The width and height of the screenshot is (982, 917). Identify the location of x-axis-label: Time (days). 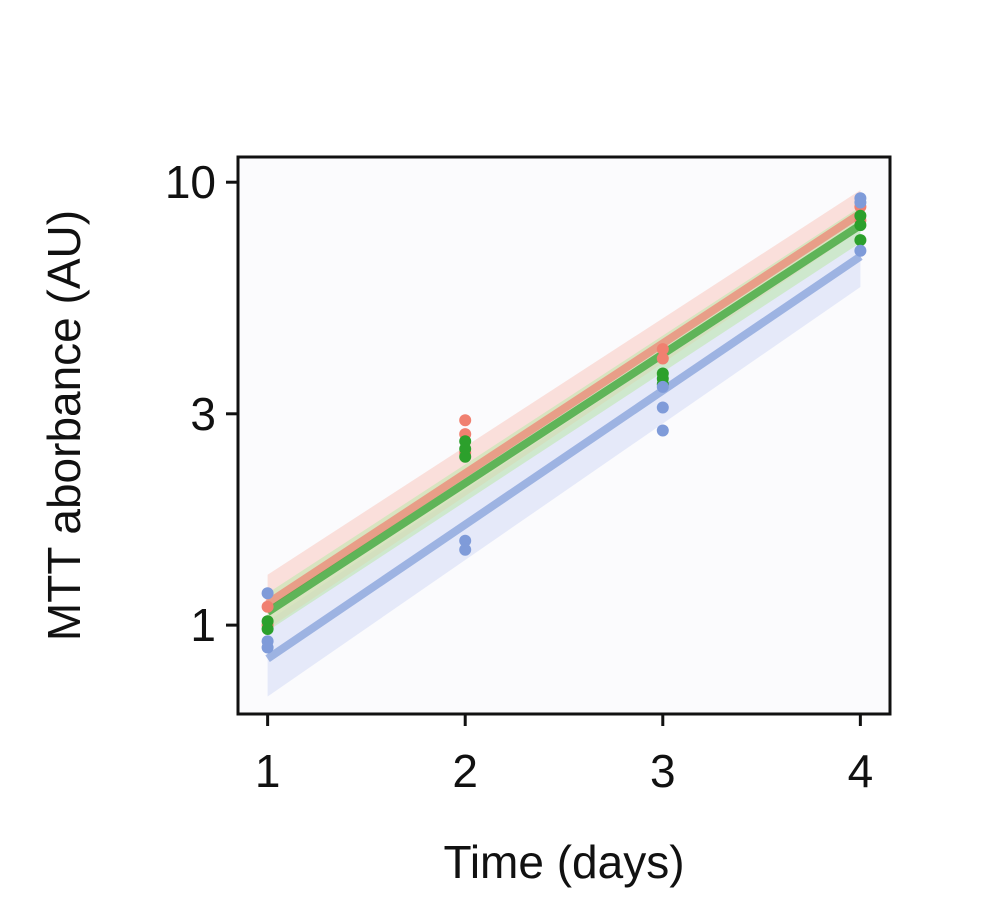
(563, 862).